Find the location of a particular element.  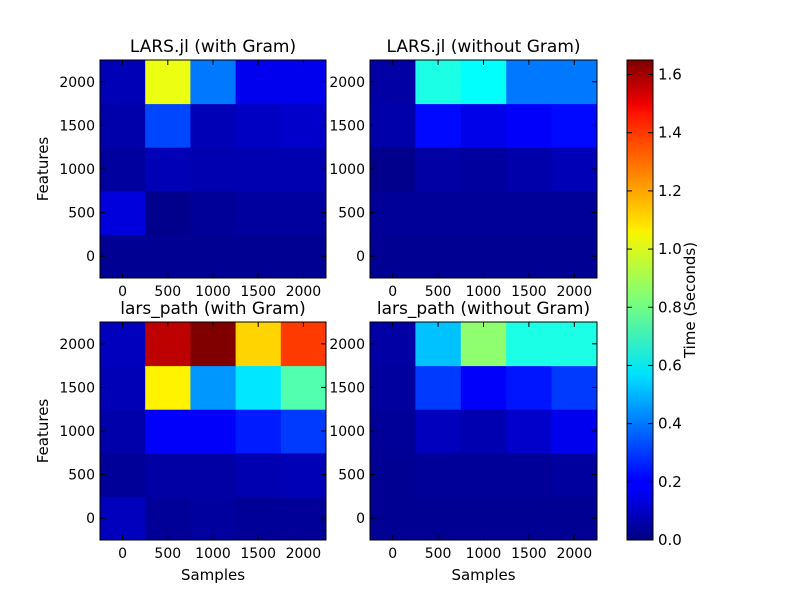

panel-title: lars_path (without Gram) is located at coordinates (483, 309).